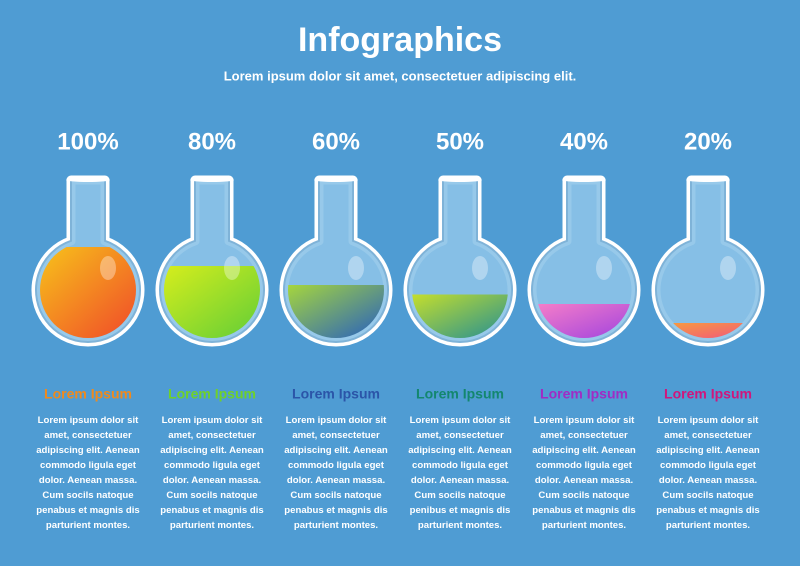 The image size is (800, 566). Describe the element at coordinates (336, 141) in the screenshot. I see `value-label: 60%` at that location.